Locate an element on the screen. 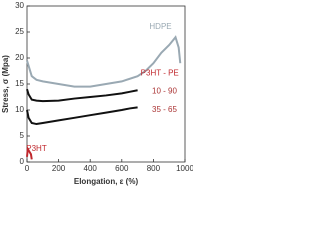 The width and height of the screenshot is (320, 240). y-tick-label: 25 is located at coordinates (19, 31).